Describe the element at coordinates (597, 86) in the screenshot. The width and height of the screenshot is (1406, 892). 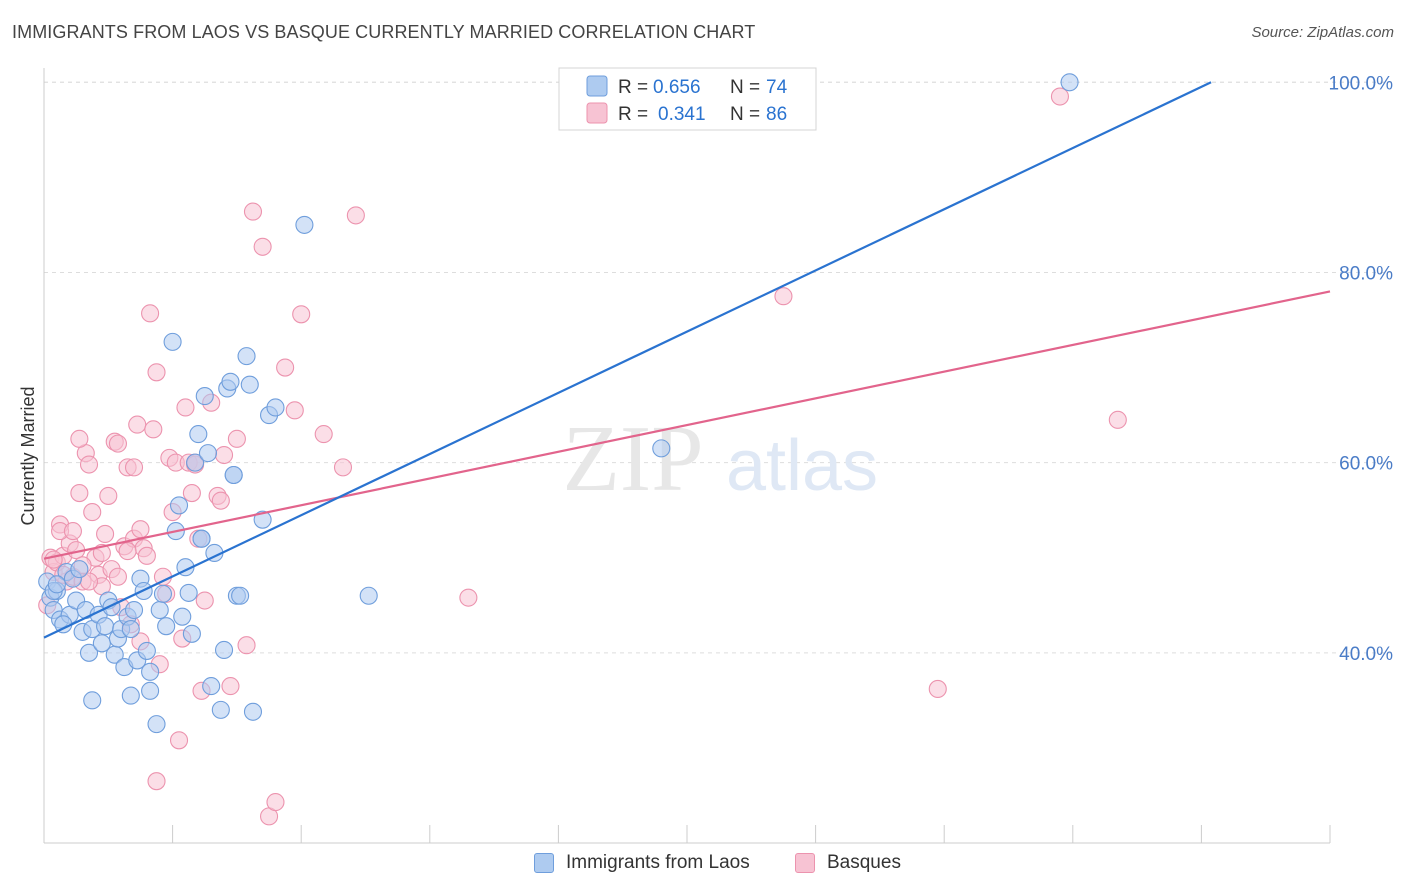
I see `legend-swatch-laos` at that location.